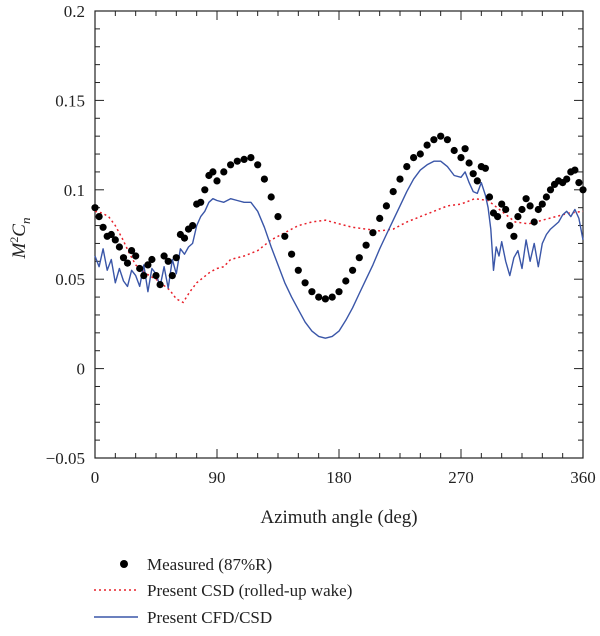 This screenshot has height=636, width=600. I want to click on y-axis-title-main: M, so click(19, 251).